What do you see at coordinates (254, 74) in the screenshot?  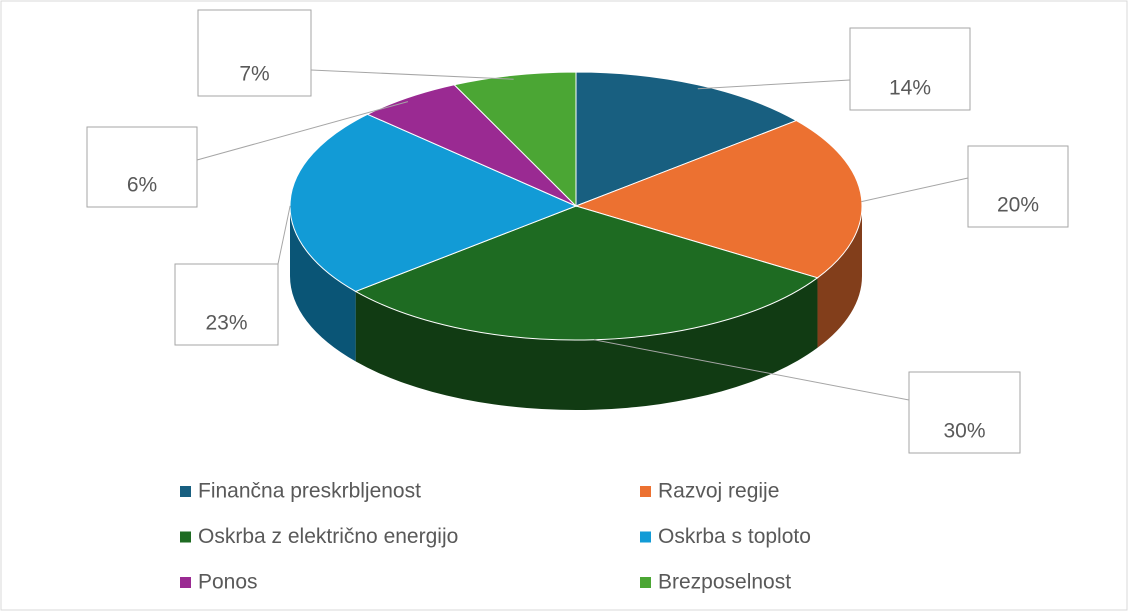 I see `data-label: 7%` at bounding box center [254, 74].